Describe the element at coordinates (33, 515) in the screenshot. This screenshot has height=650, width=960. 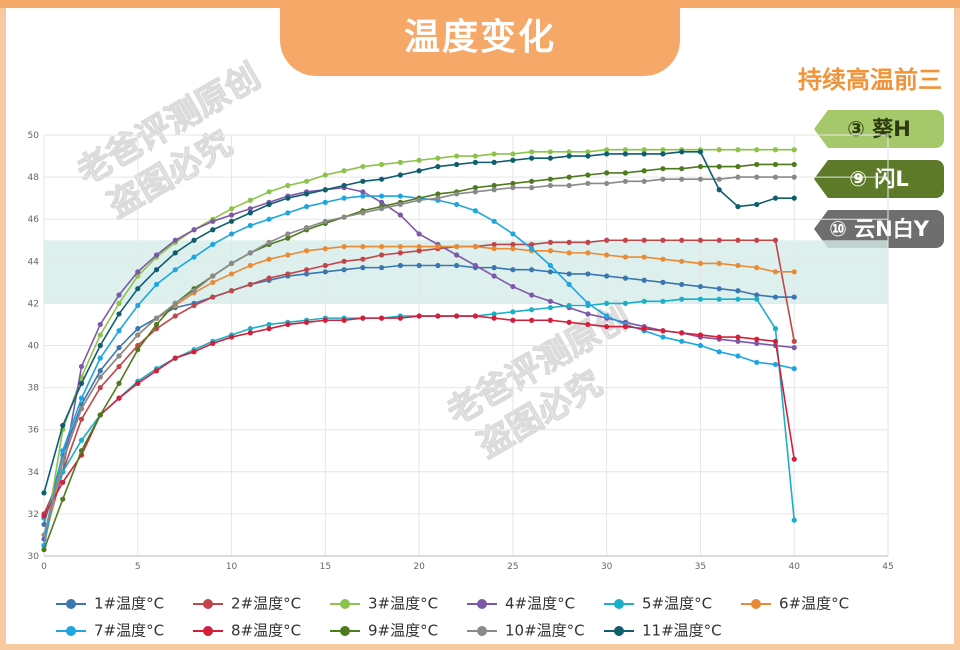
I see `y-tick-label: 32` at that location.